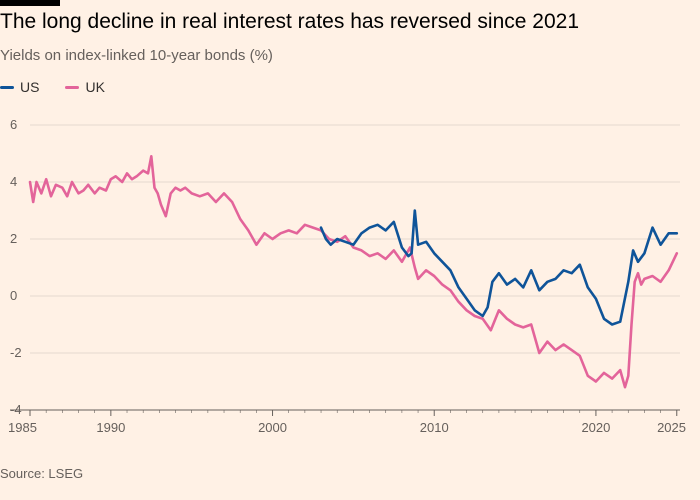 Image resolution: width=700 pixels, height=500 pixels. Describe the element at coordinates (7, 87) in the screenshot. I see `legend-swatch-us` at that location.